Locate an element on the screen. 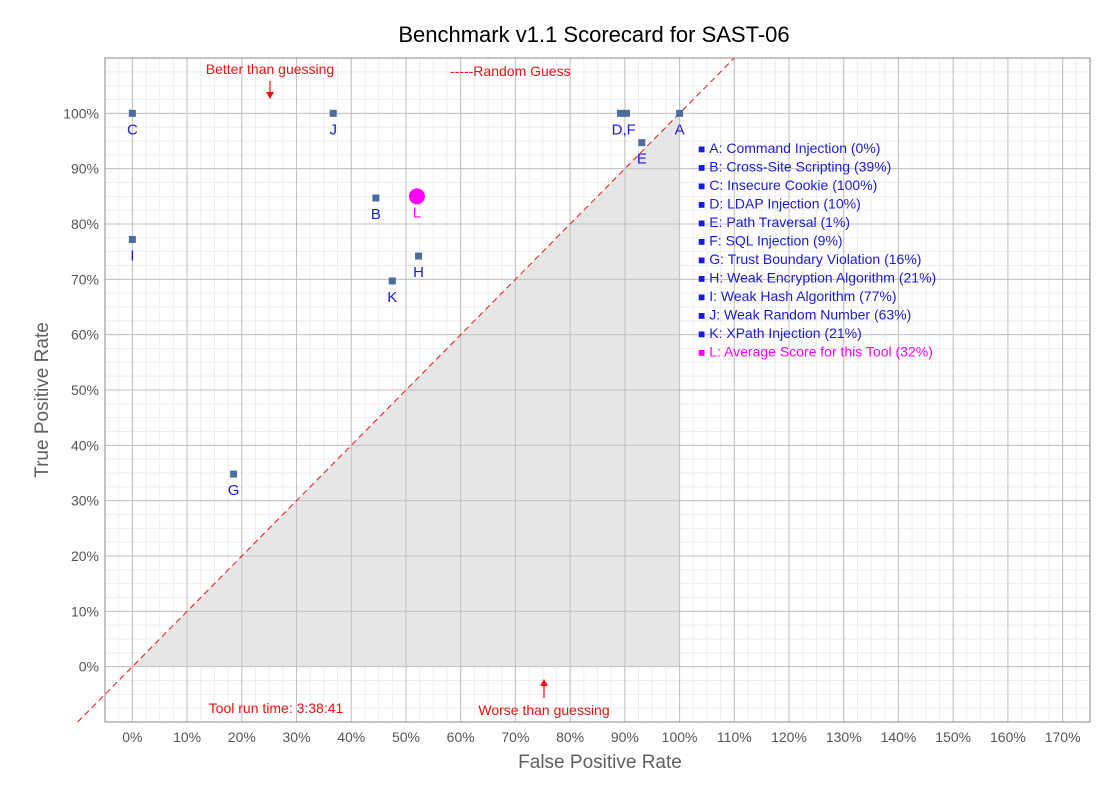  x-tick-label: 80% is located at coordinates (570, 737).